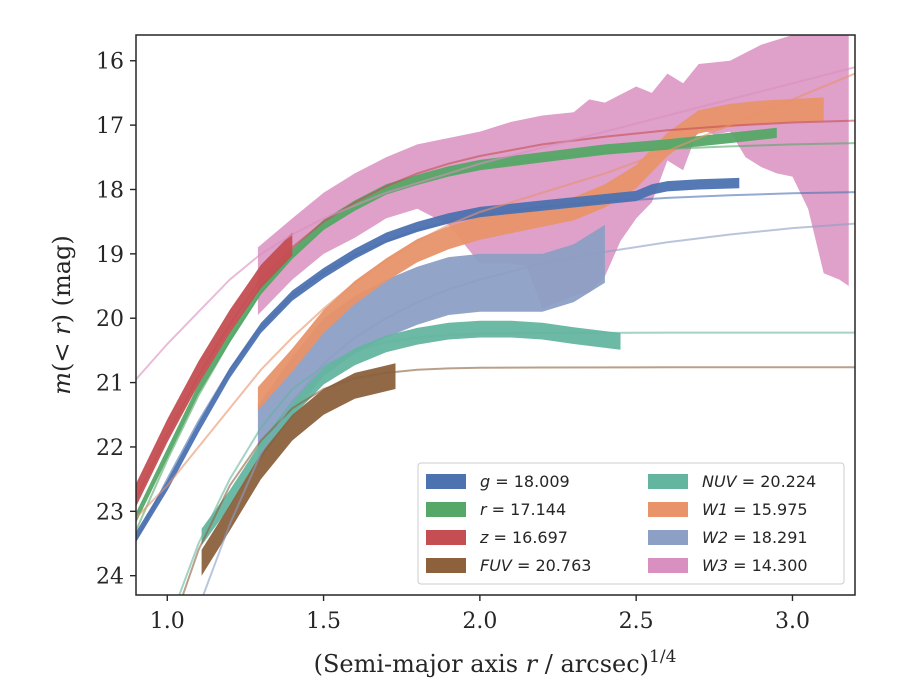 The width and height of the screenshot is (900, 700). Describe the element at coordinates (668, 481) in the screenshot. I see `legend-swatch-nuv` at that location.